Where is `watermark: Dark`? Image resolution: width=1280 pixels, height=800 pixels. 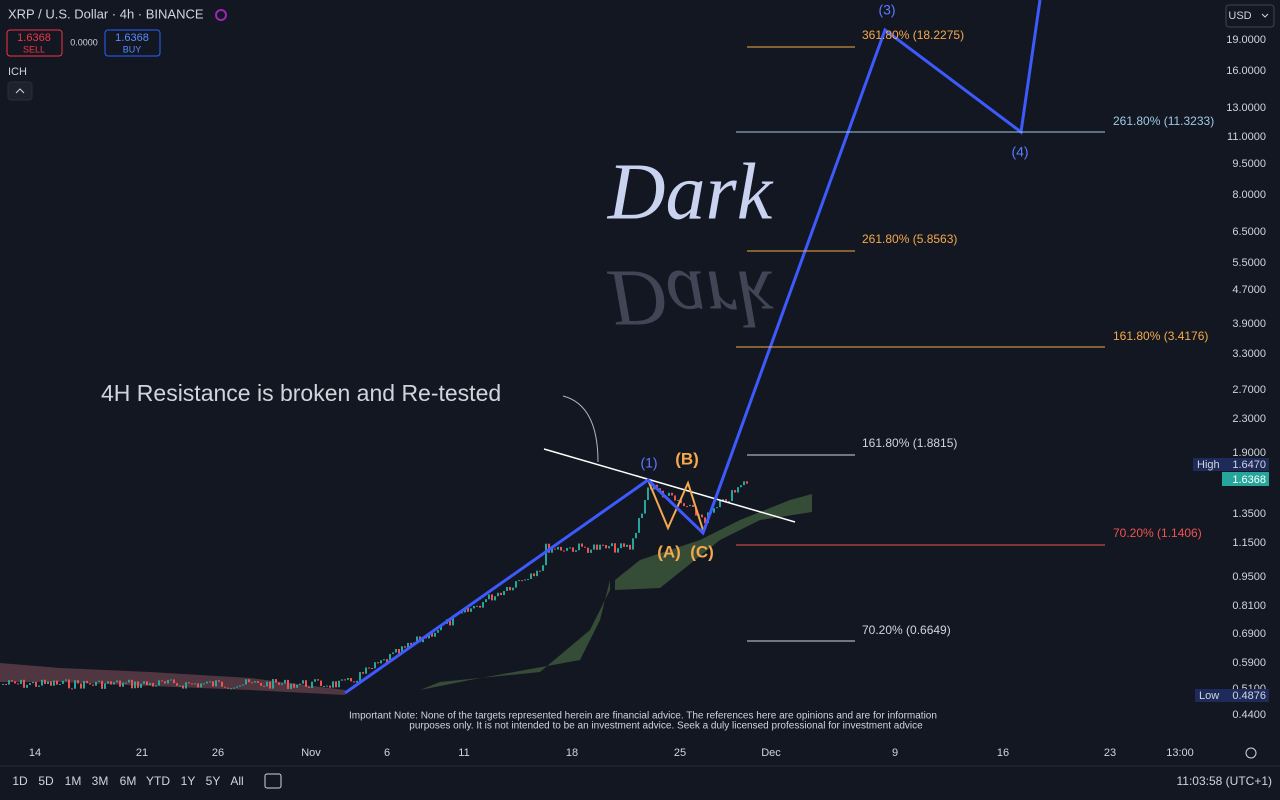
watermark: Dark is located at coordinates (690, 192).